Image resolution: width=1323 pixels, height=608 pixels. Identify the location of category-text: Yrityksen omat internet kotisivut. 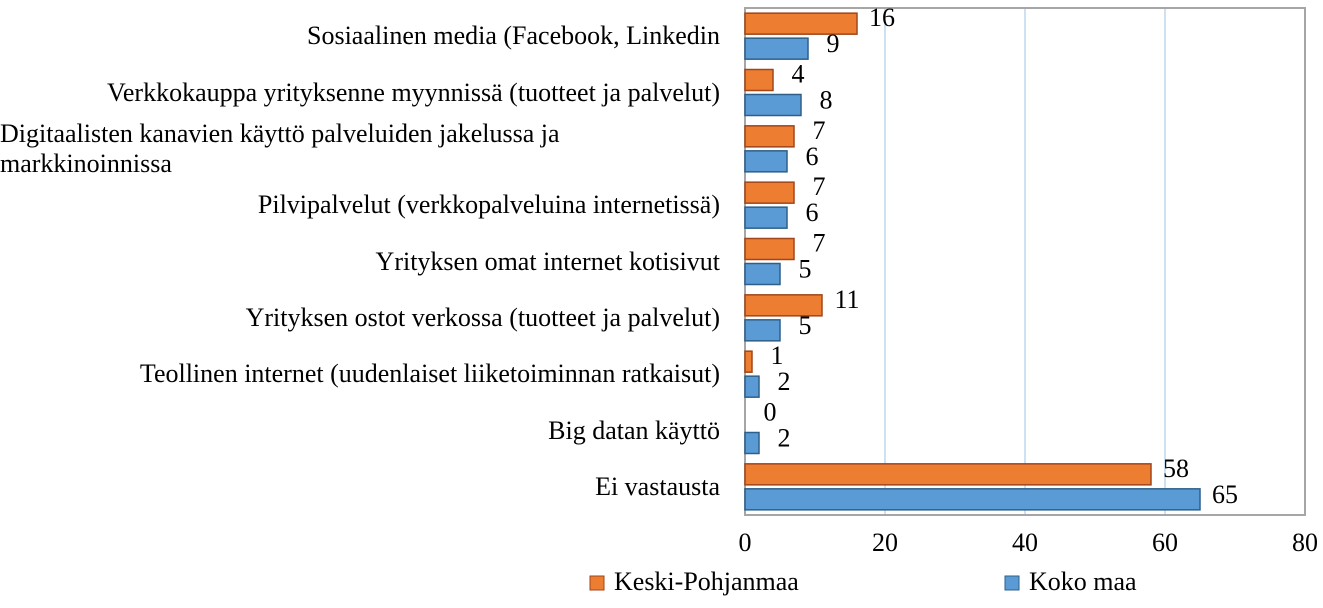
(547, 261).